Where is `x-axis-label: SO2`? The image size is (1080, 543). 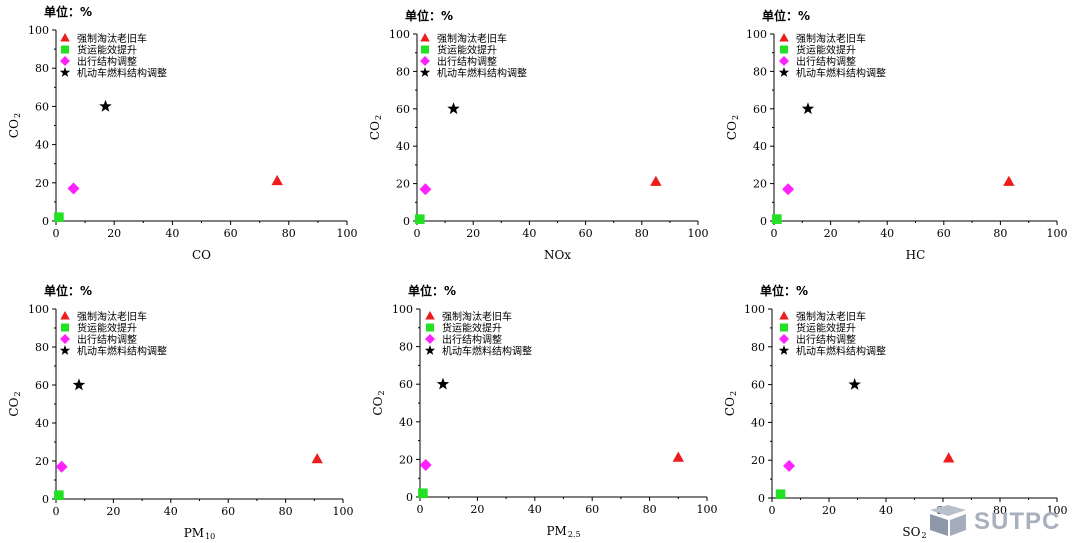 x-axis-label: SO2 is located at coordinates (914, 532).